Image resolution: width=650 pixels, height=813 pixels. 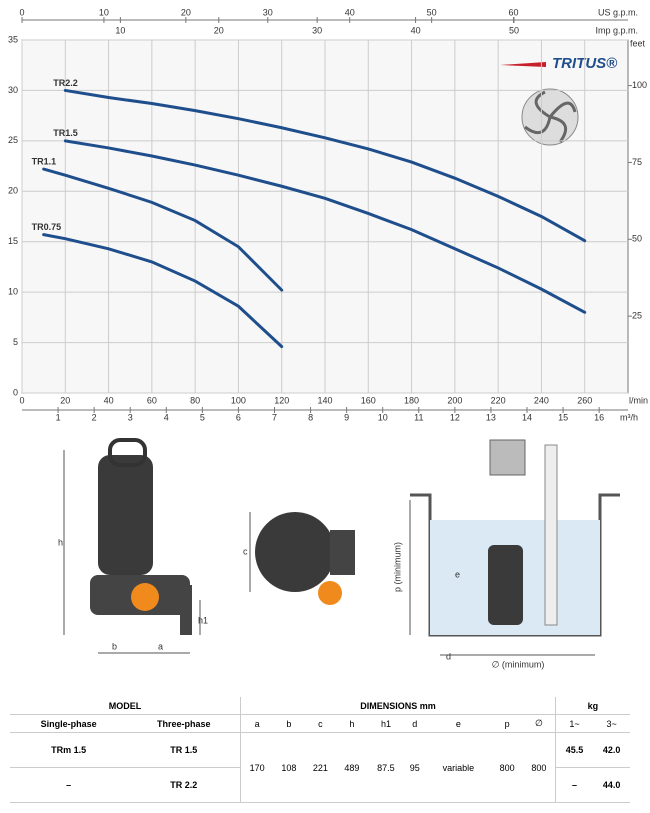 I want to click on cell: b, so click(x=289, y=723).